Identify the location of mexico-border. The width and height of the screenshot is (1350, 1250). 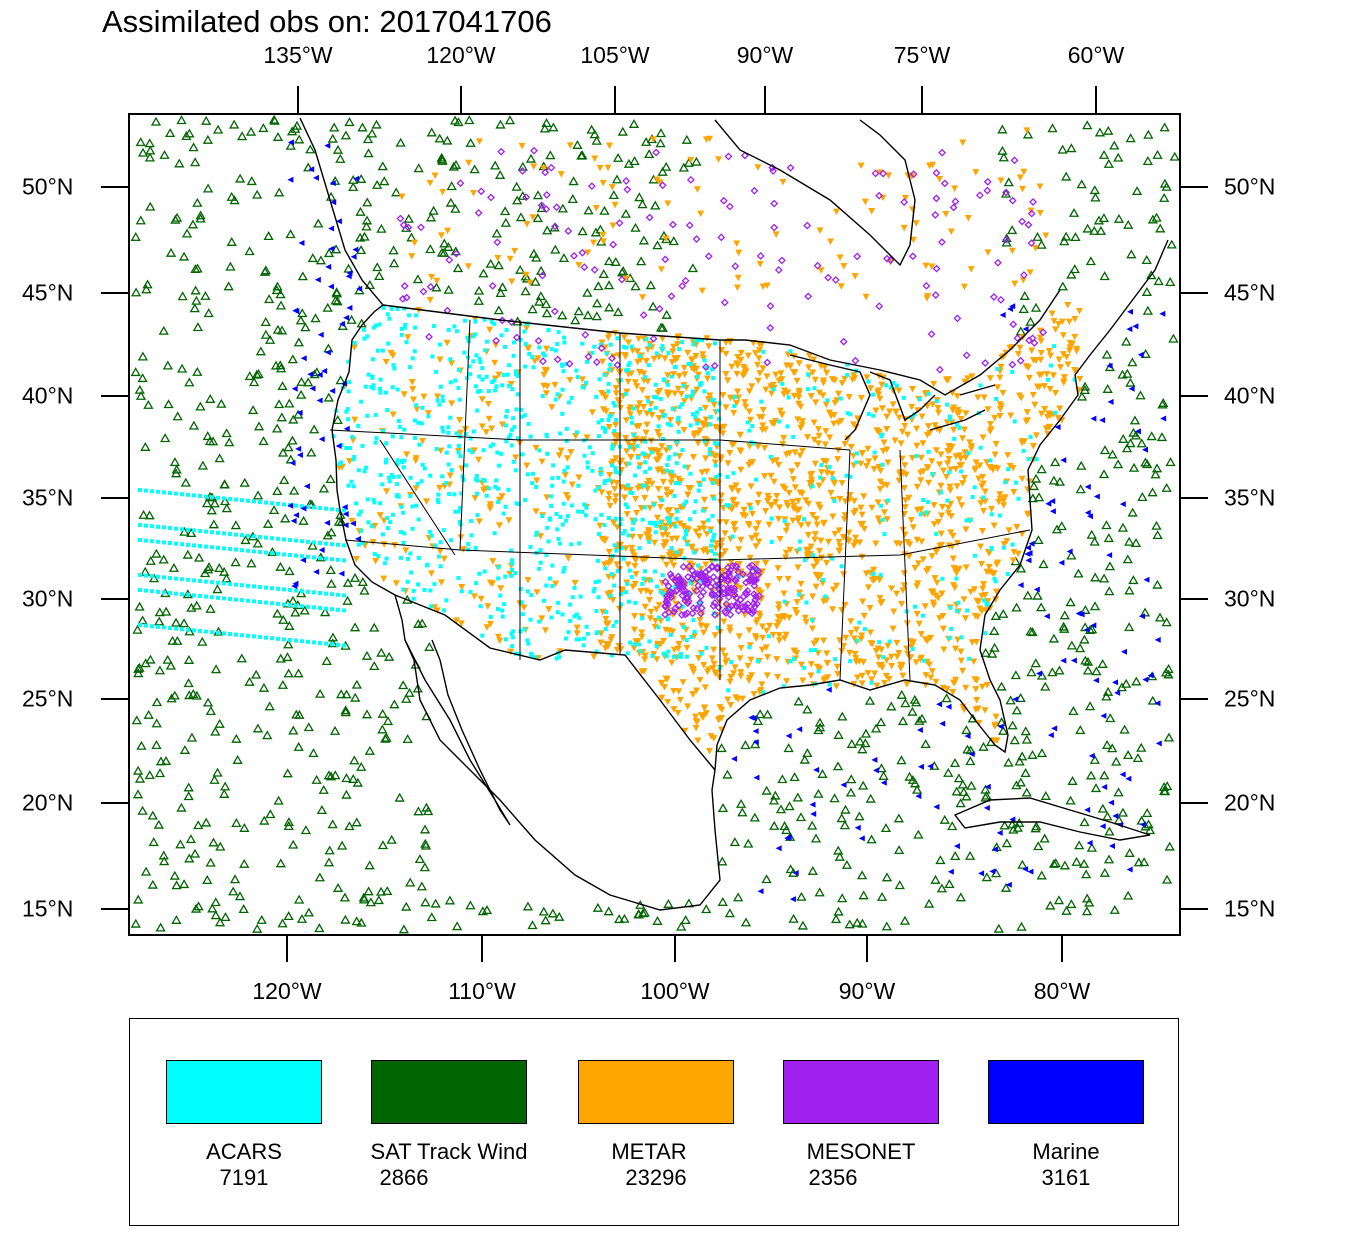
(555, 682).